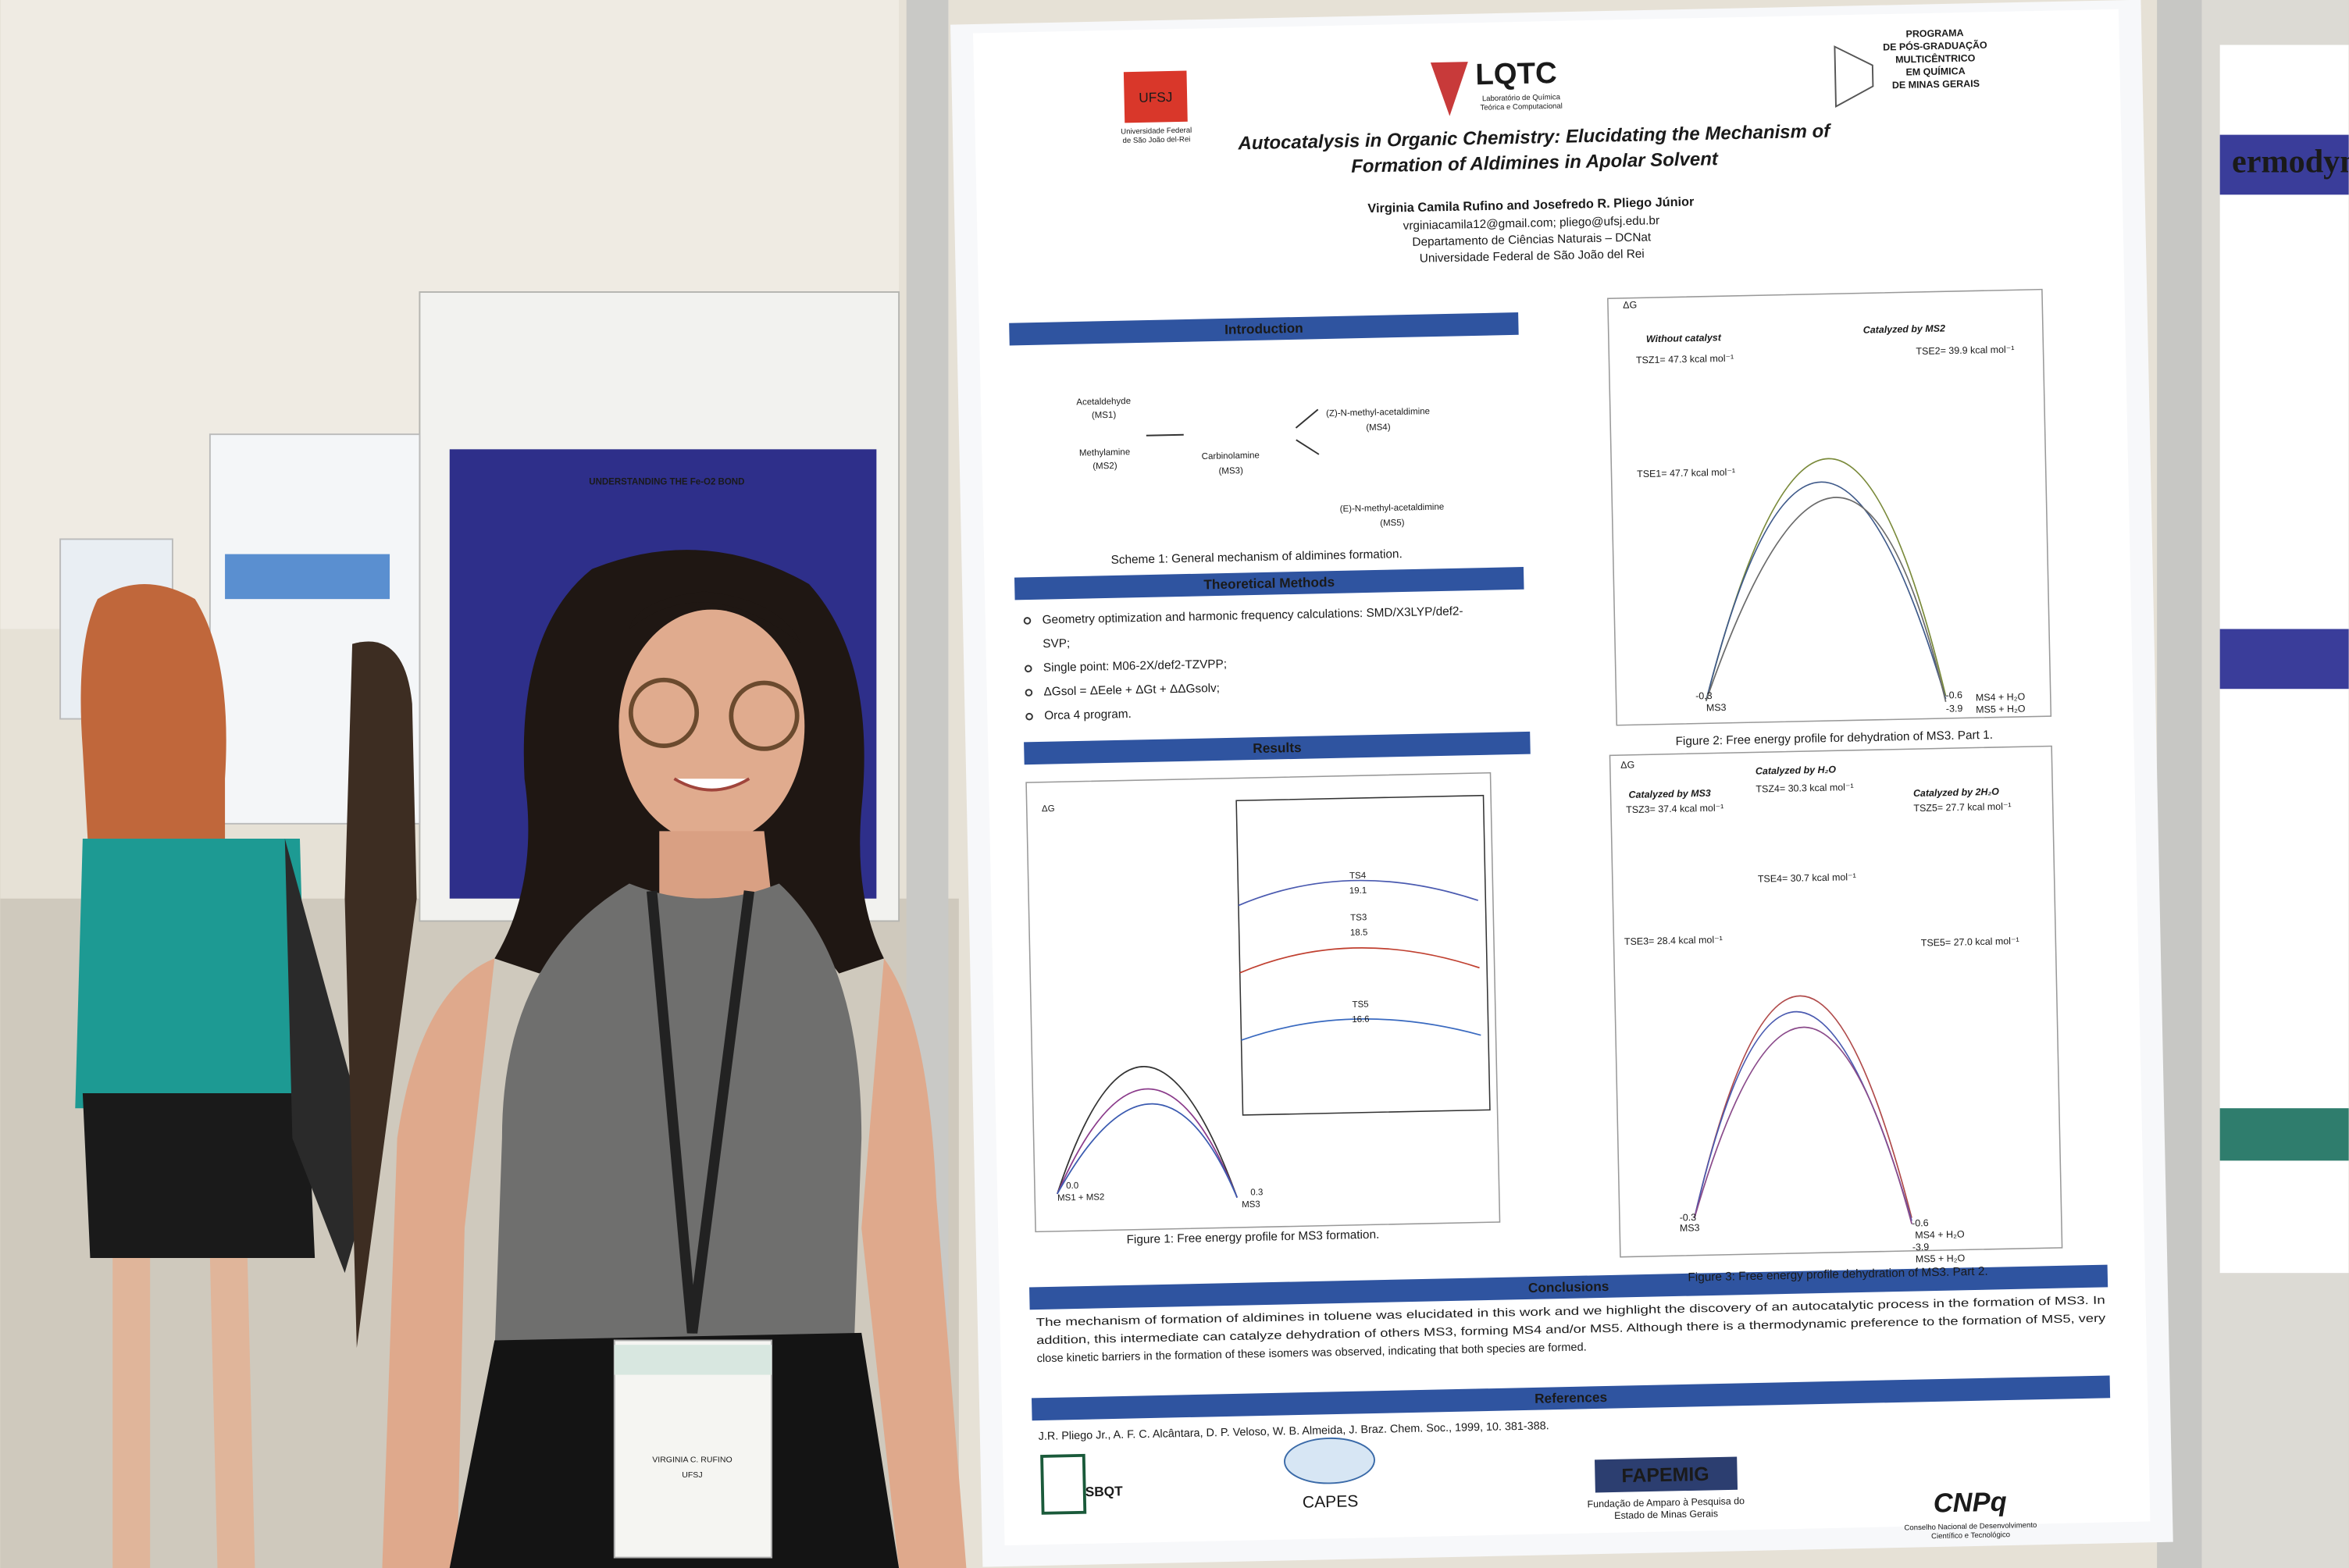 Image resolution: width=2349 pixels, height=1568 pixels. Describe the element at coordinates (1358, 876) in the screenshot. I see `figure-label: TS4` at that location.